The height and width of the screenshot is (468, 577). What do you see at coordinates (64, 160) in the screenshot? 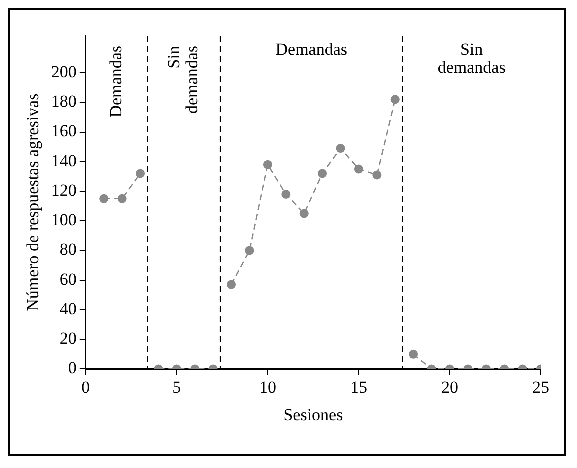
I see `y-tick-label: 140` at bounding box center [64, 160].